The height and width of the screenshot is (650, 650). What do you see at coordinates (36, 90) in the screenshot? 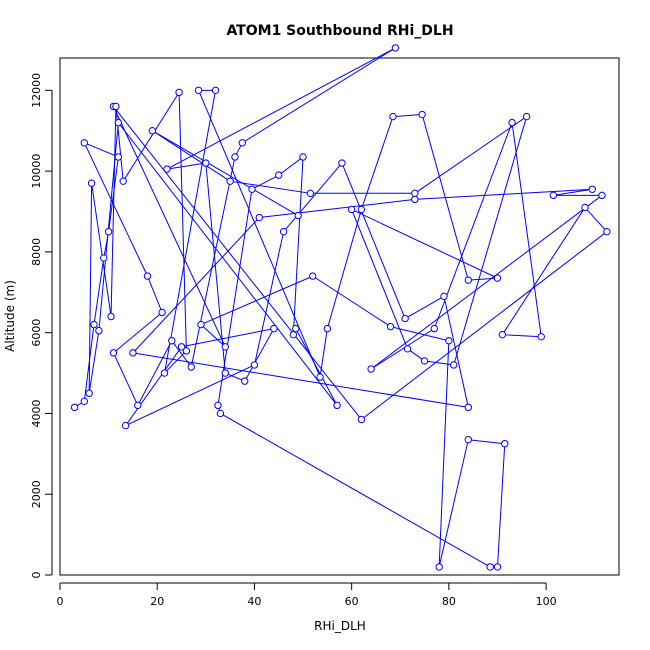
I see `y-tick-label: 12000` at bounding box center [36, 90].